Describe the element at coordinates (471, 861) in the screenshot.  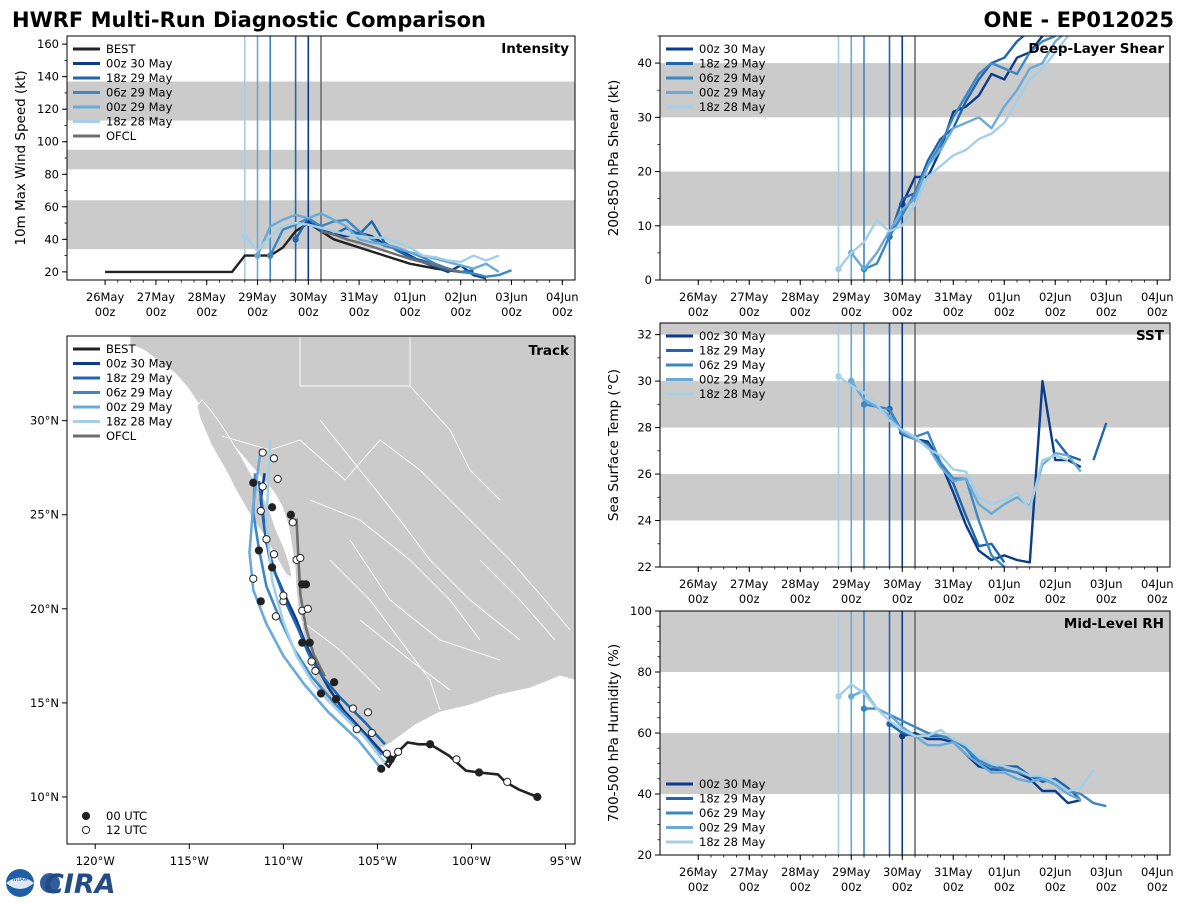
I see `x-tick-label: 100°W` at that location.